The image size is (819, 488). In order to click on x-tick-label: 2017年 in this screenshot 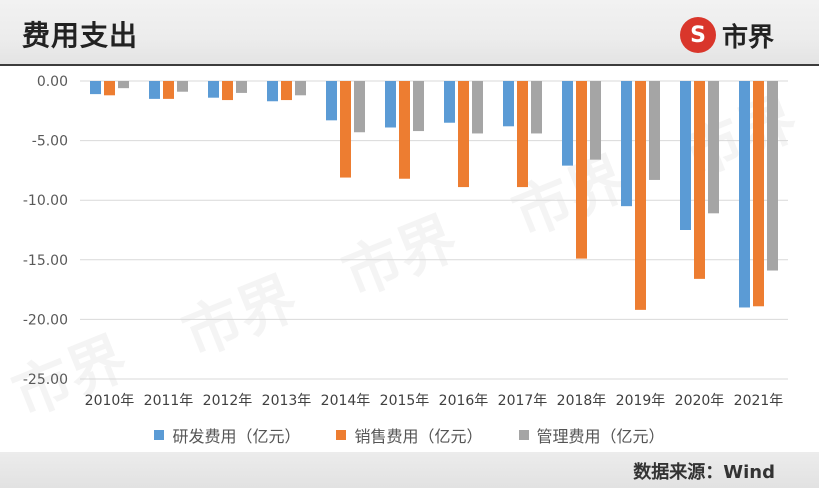, I will do `click(523, 401)`.